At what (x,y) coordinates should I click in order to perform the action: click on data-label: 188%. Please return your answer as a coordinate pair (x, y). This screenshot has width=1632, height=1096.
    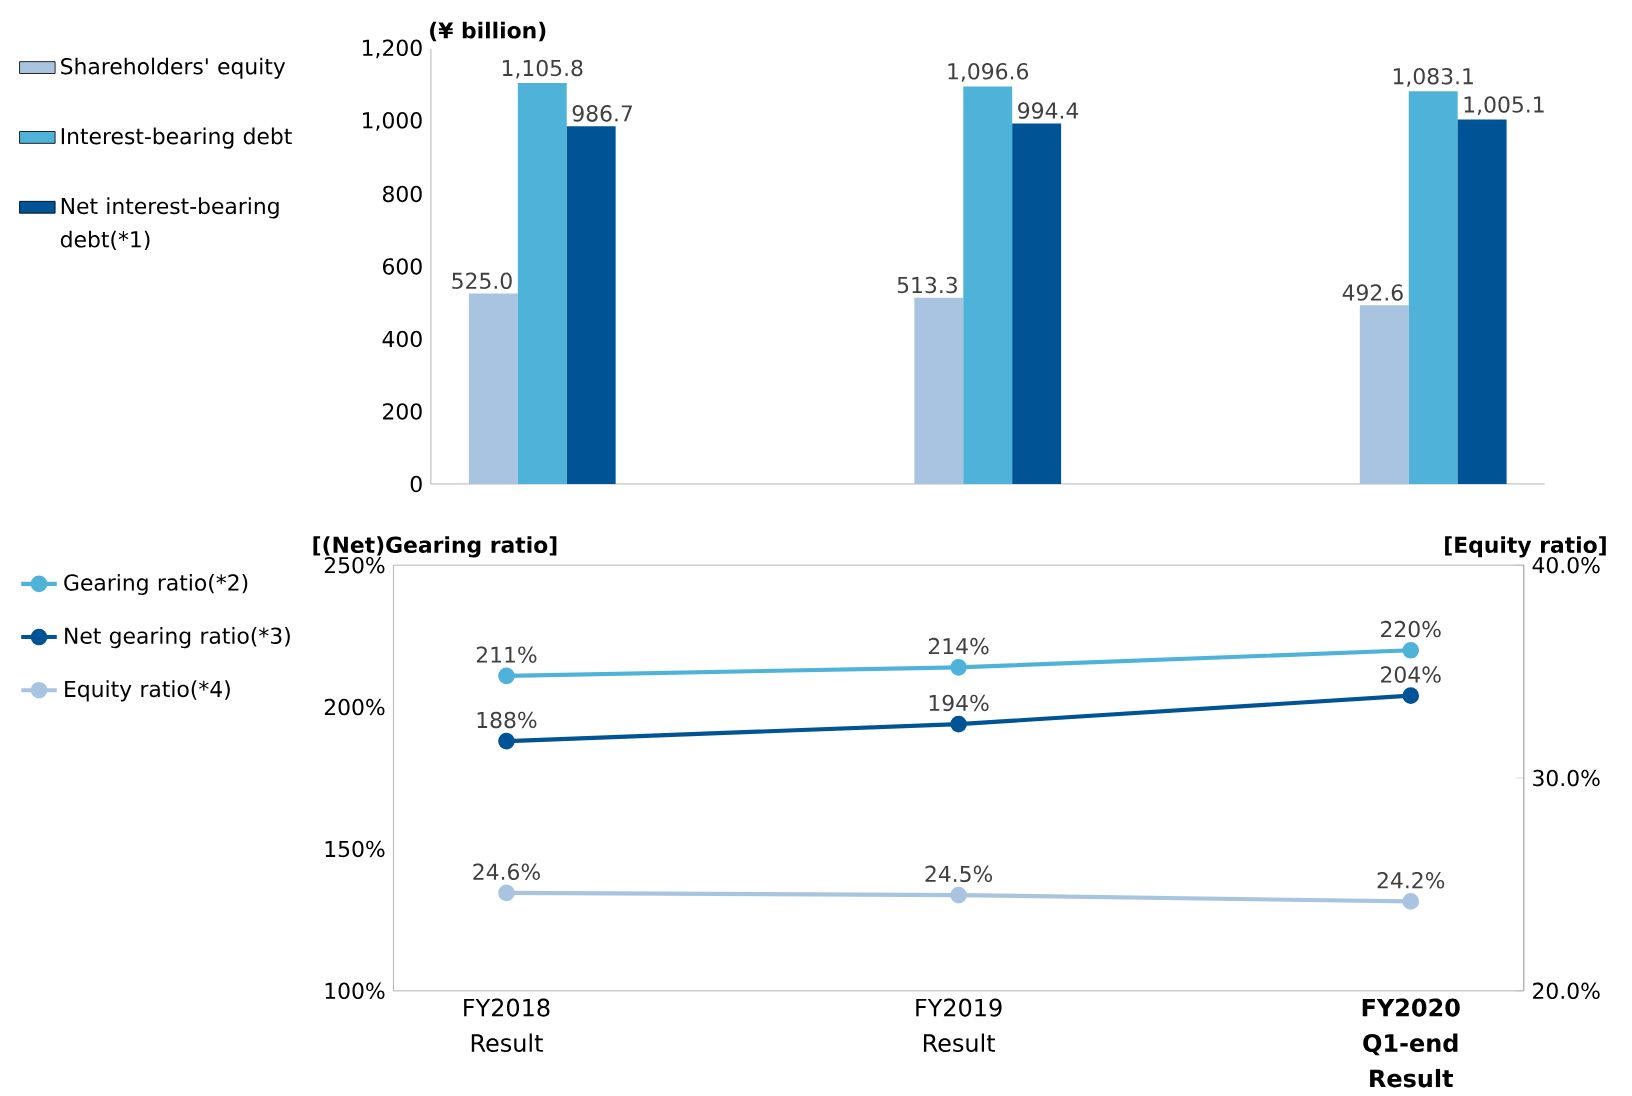
    Looking at the image, I should click on (507, 720).